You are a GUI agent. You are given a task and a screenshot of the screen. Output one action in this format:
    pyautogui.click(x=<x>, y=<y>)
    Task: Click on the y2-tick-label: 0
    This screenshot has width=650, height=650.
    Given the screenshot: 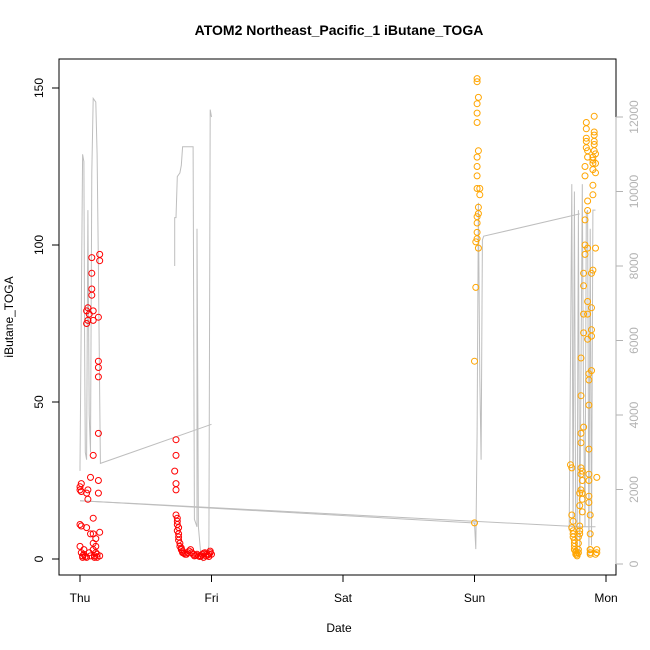 What is the action you would take?
    pyautogui.click(x=634, y=563)
    